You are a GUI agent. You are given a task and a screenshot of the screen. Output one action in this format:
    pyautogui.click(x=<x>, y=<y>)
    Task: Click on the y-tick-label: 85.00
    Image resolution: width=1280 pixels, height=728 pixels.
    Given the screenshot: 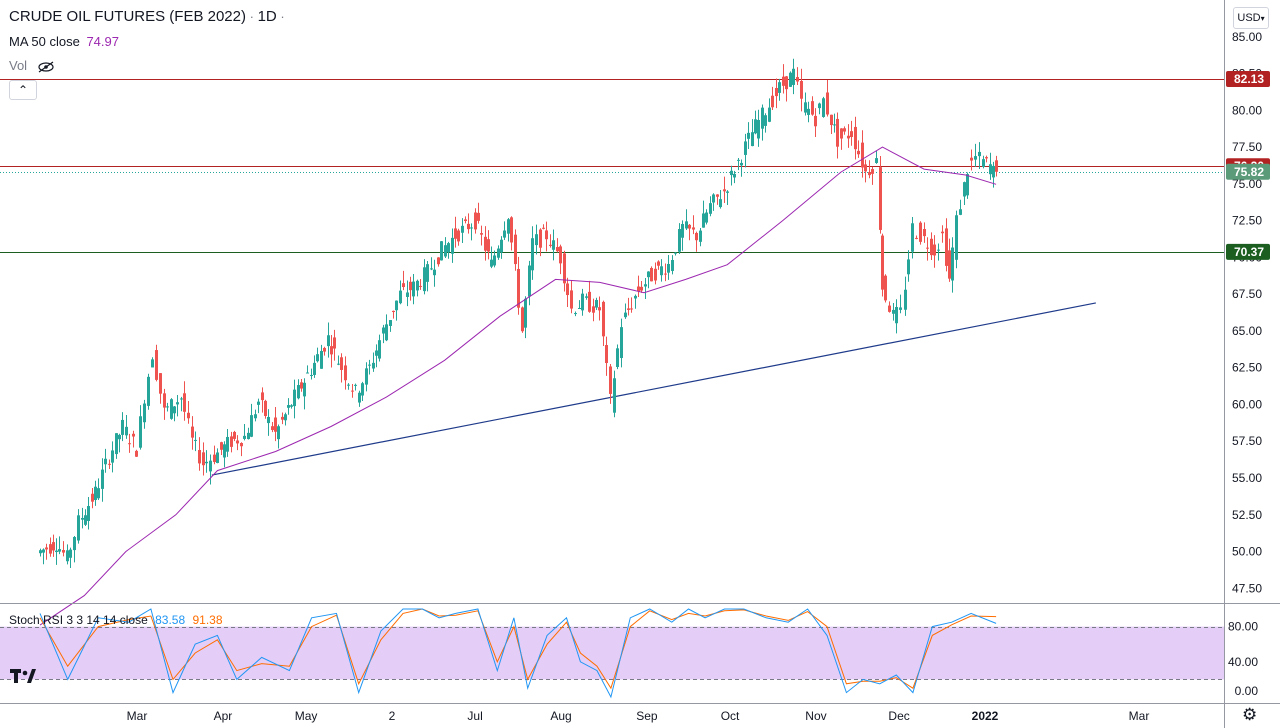 What is the action you would take?
    pyautogui.click(x=1247, y=37)
    